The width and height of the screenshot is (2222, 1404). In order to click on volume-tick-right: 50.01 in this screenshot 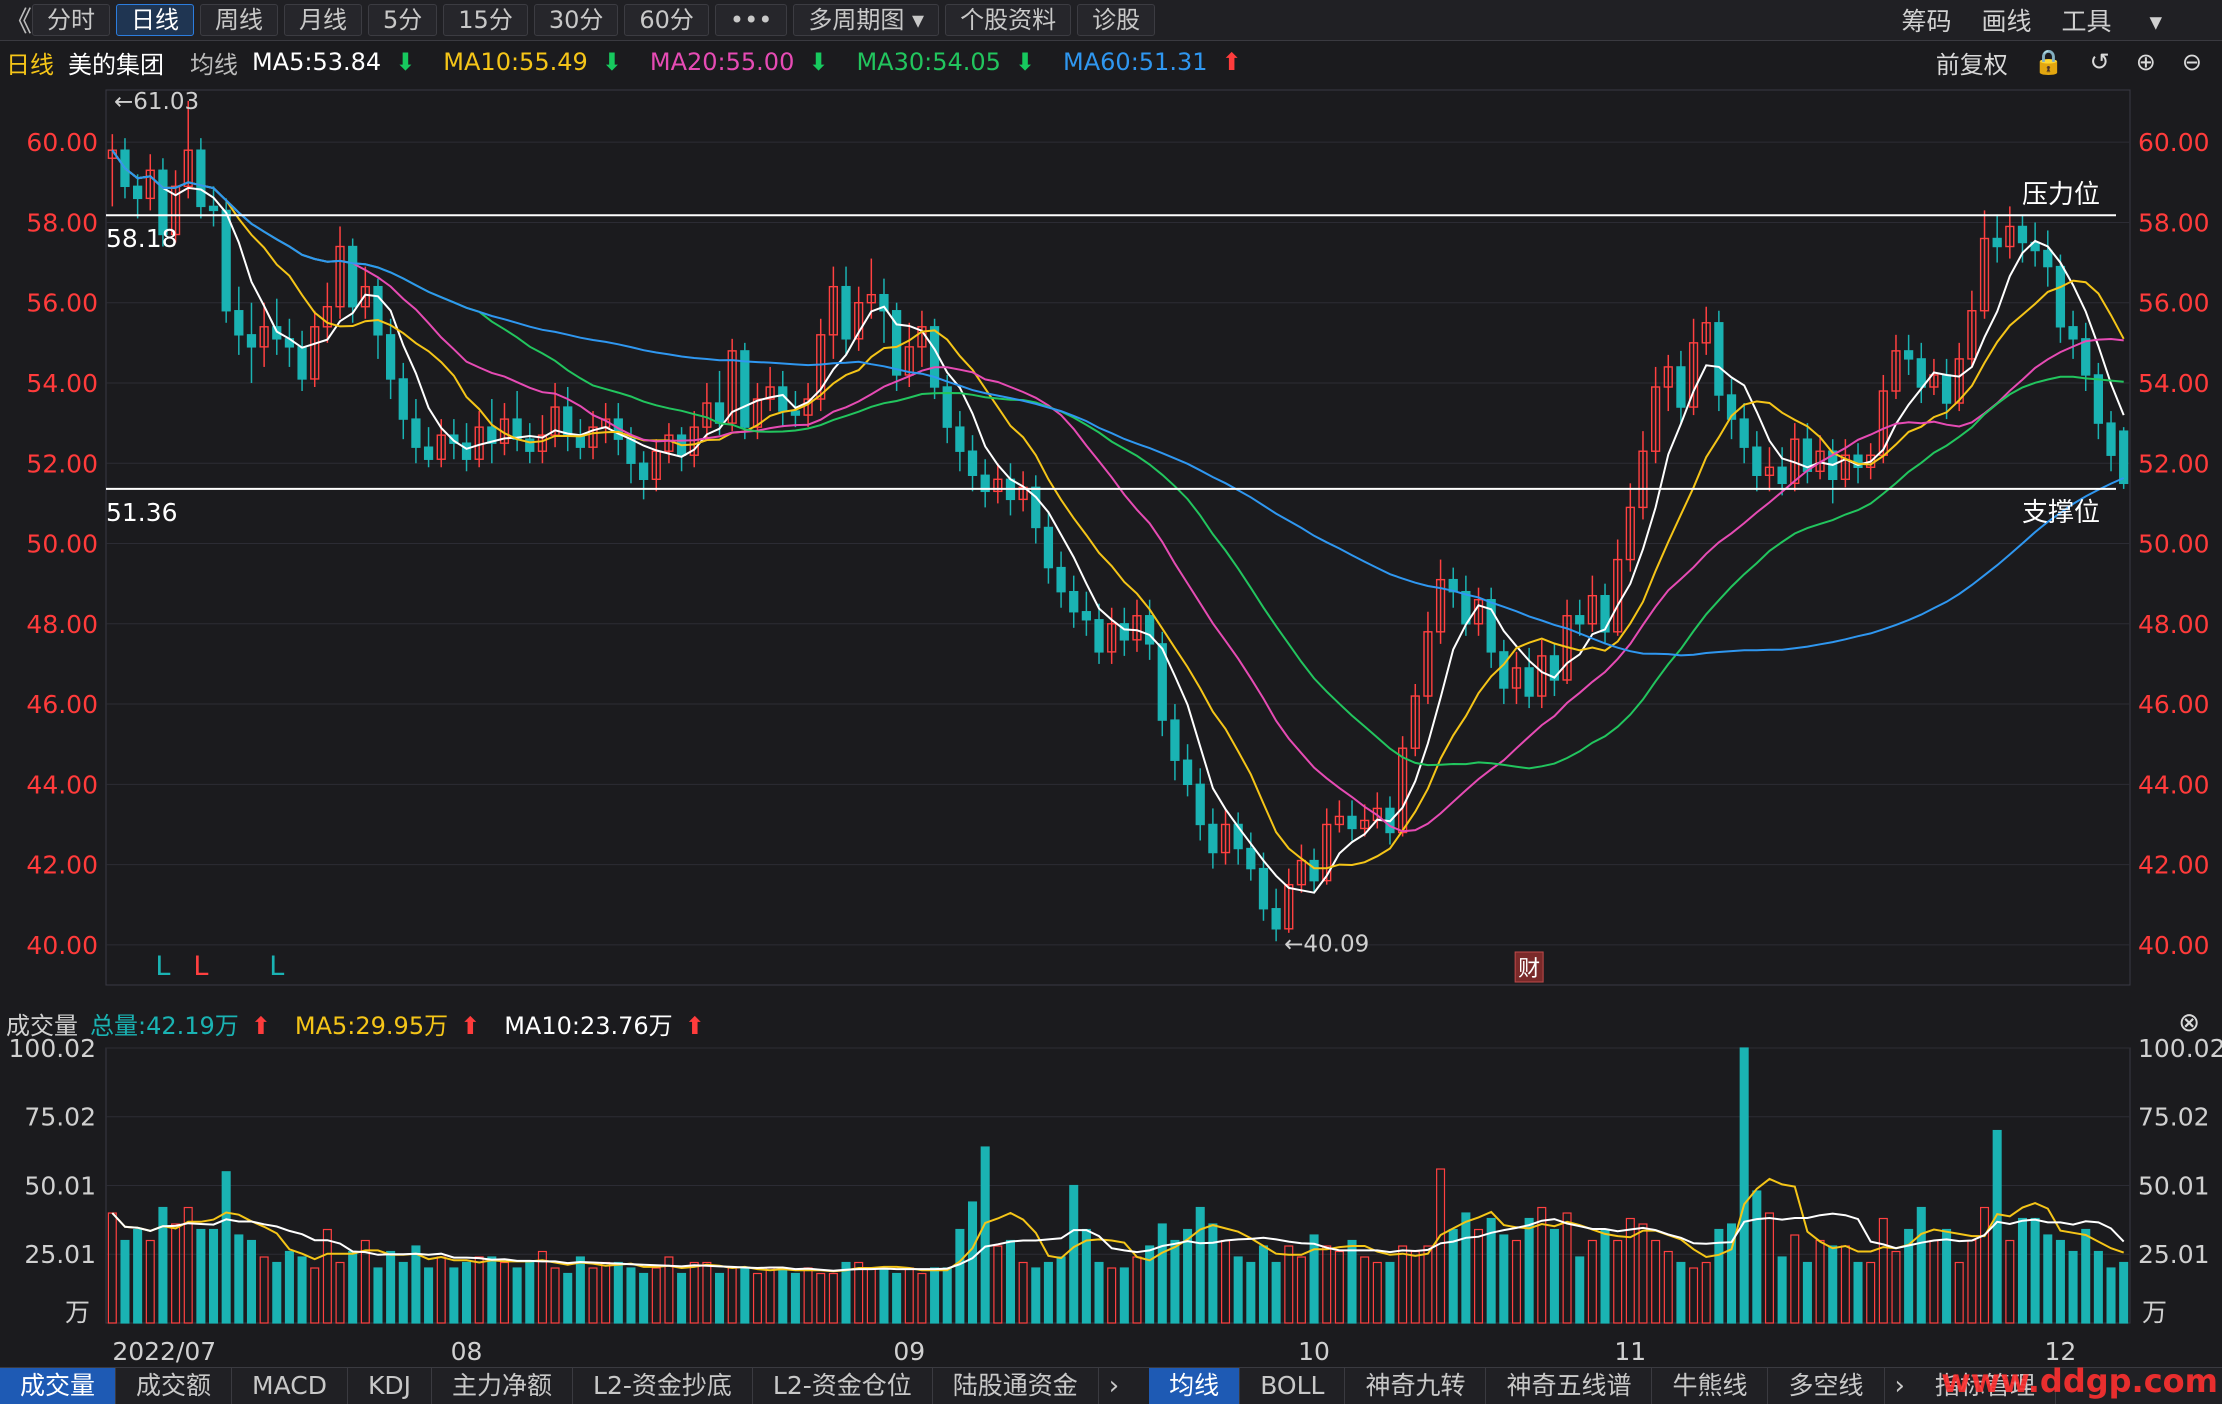, I will do `click(2174, 1186)`.